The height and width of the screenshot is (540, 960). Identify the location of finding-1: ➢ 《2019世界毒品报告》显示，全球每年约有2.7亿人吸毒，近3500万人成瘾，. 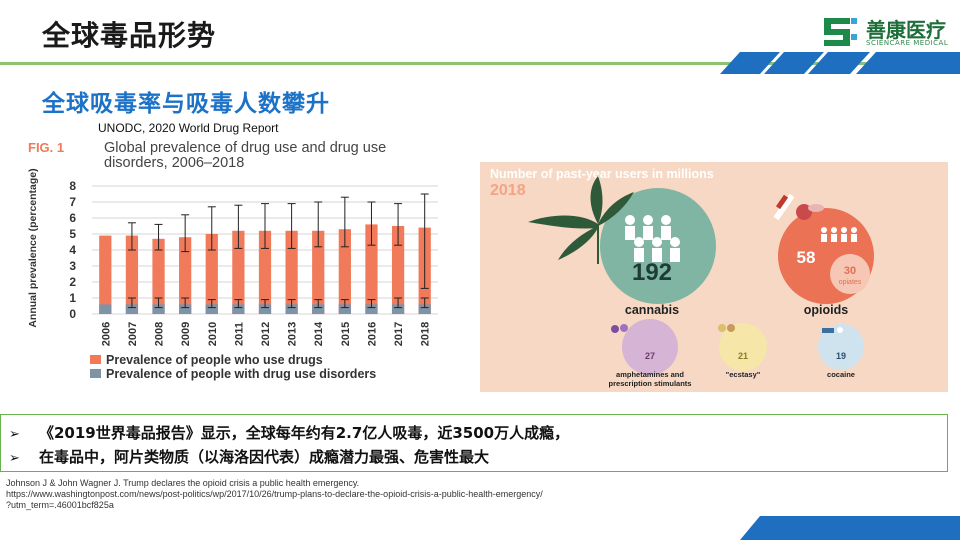
(289, 432).